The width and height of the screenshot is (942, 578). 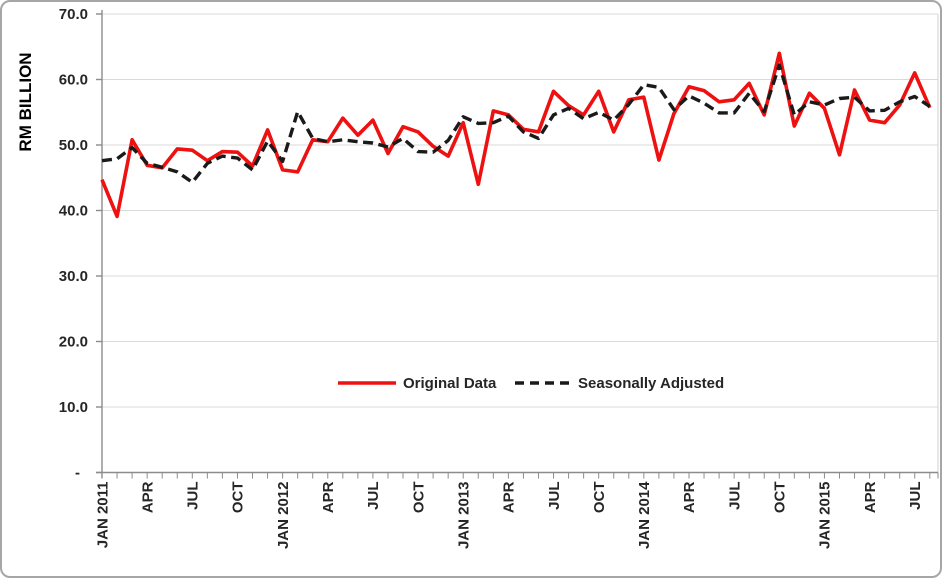 What do you see at coordinates (450, 383) in the screenshot?
I see `legend-original-label: Original Data` at bounding box center [450, 383].